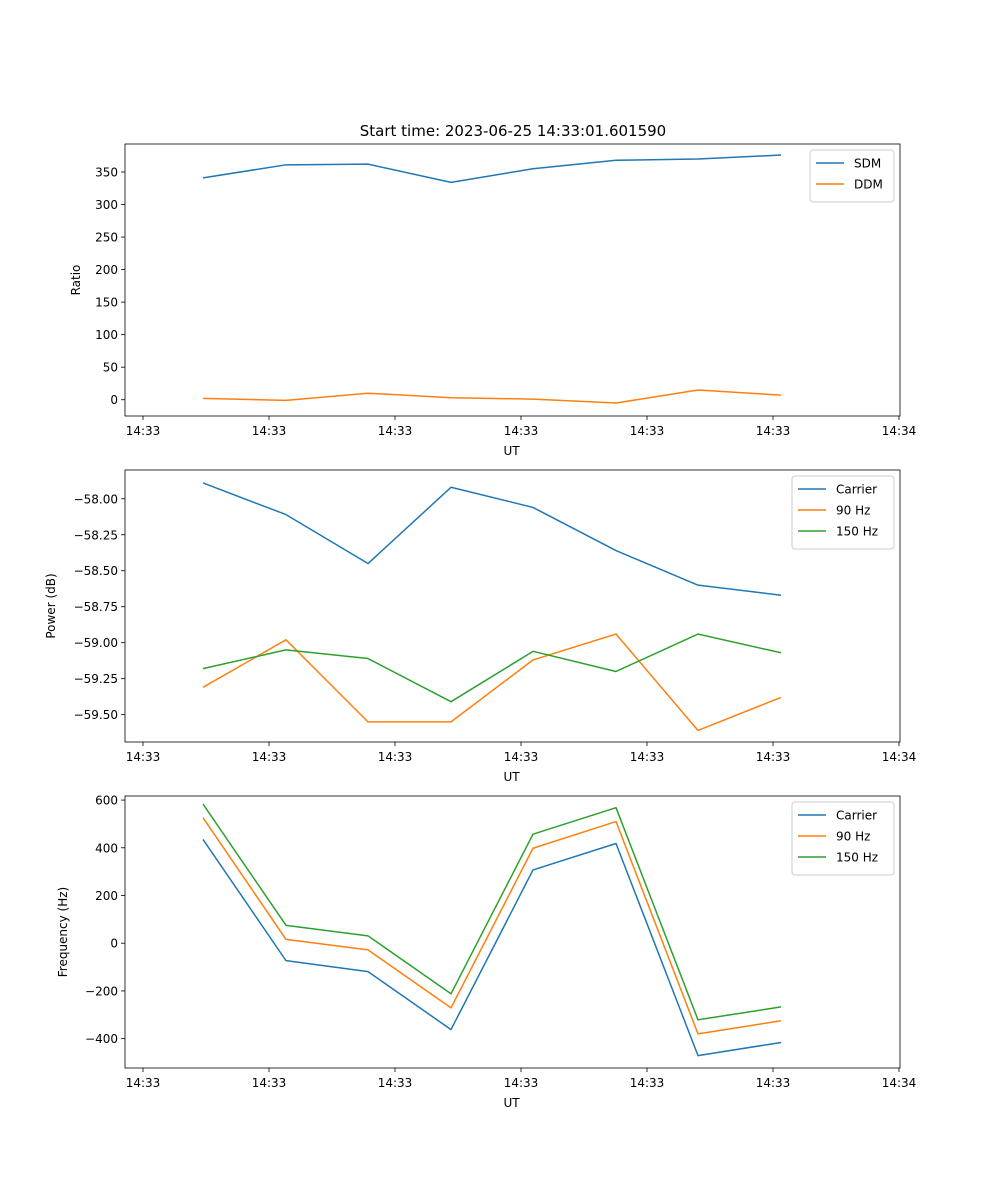 The image size is (1000, 1200). I want to click on y-tick-label: 150, so click(106, 303).